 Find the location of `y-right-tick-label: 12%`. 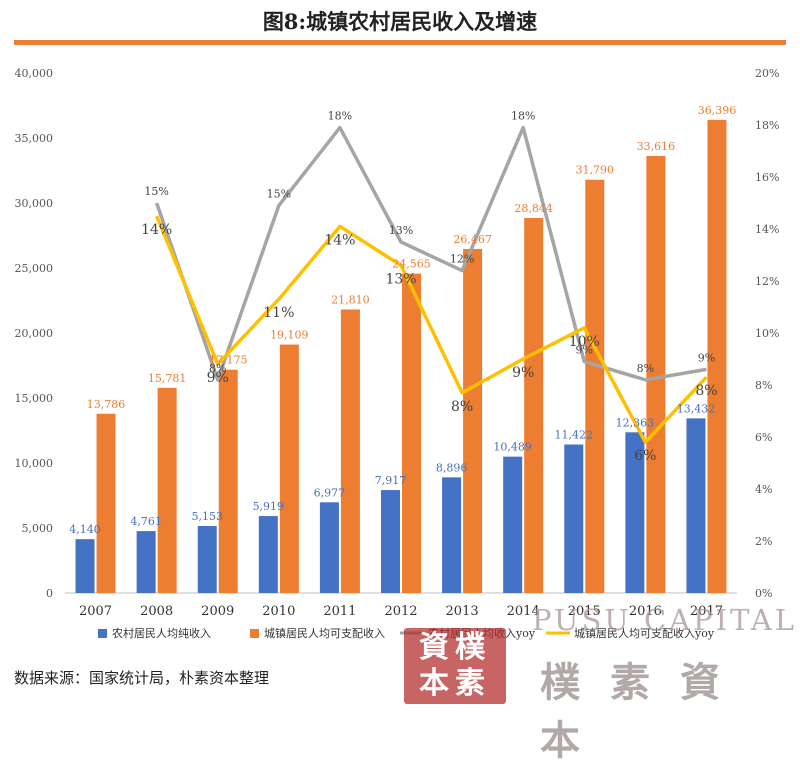

y-right-tick-label: 12% is located at coordinates (767, 281).